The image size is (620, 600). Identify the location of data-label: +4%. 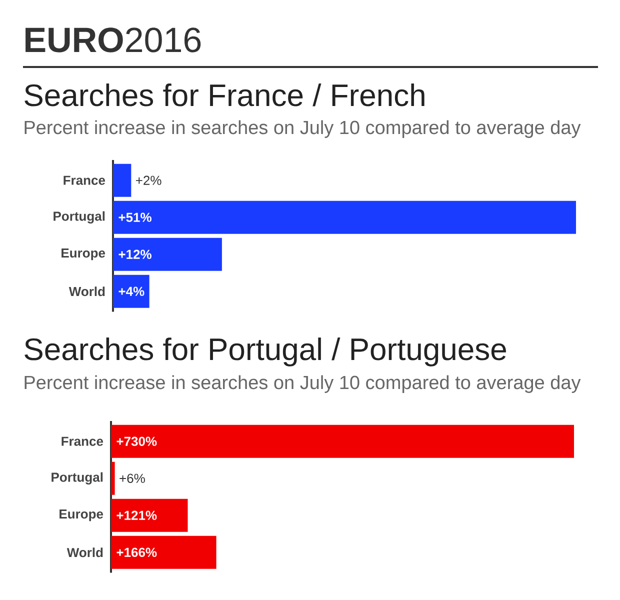
(131, 291).